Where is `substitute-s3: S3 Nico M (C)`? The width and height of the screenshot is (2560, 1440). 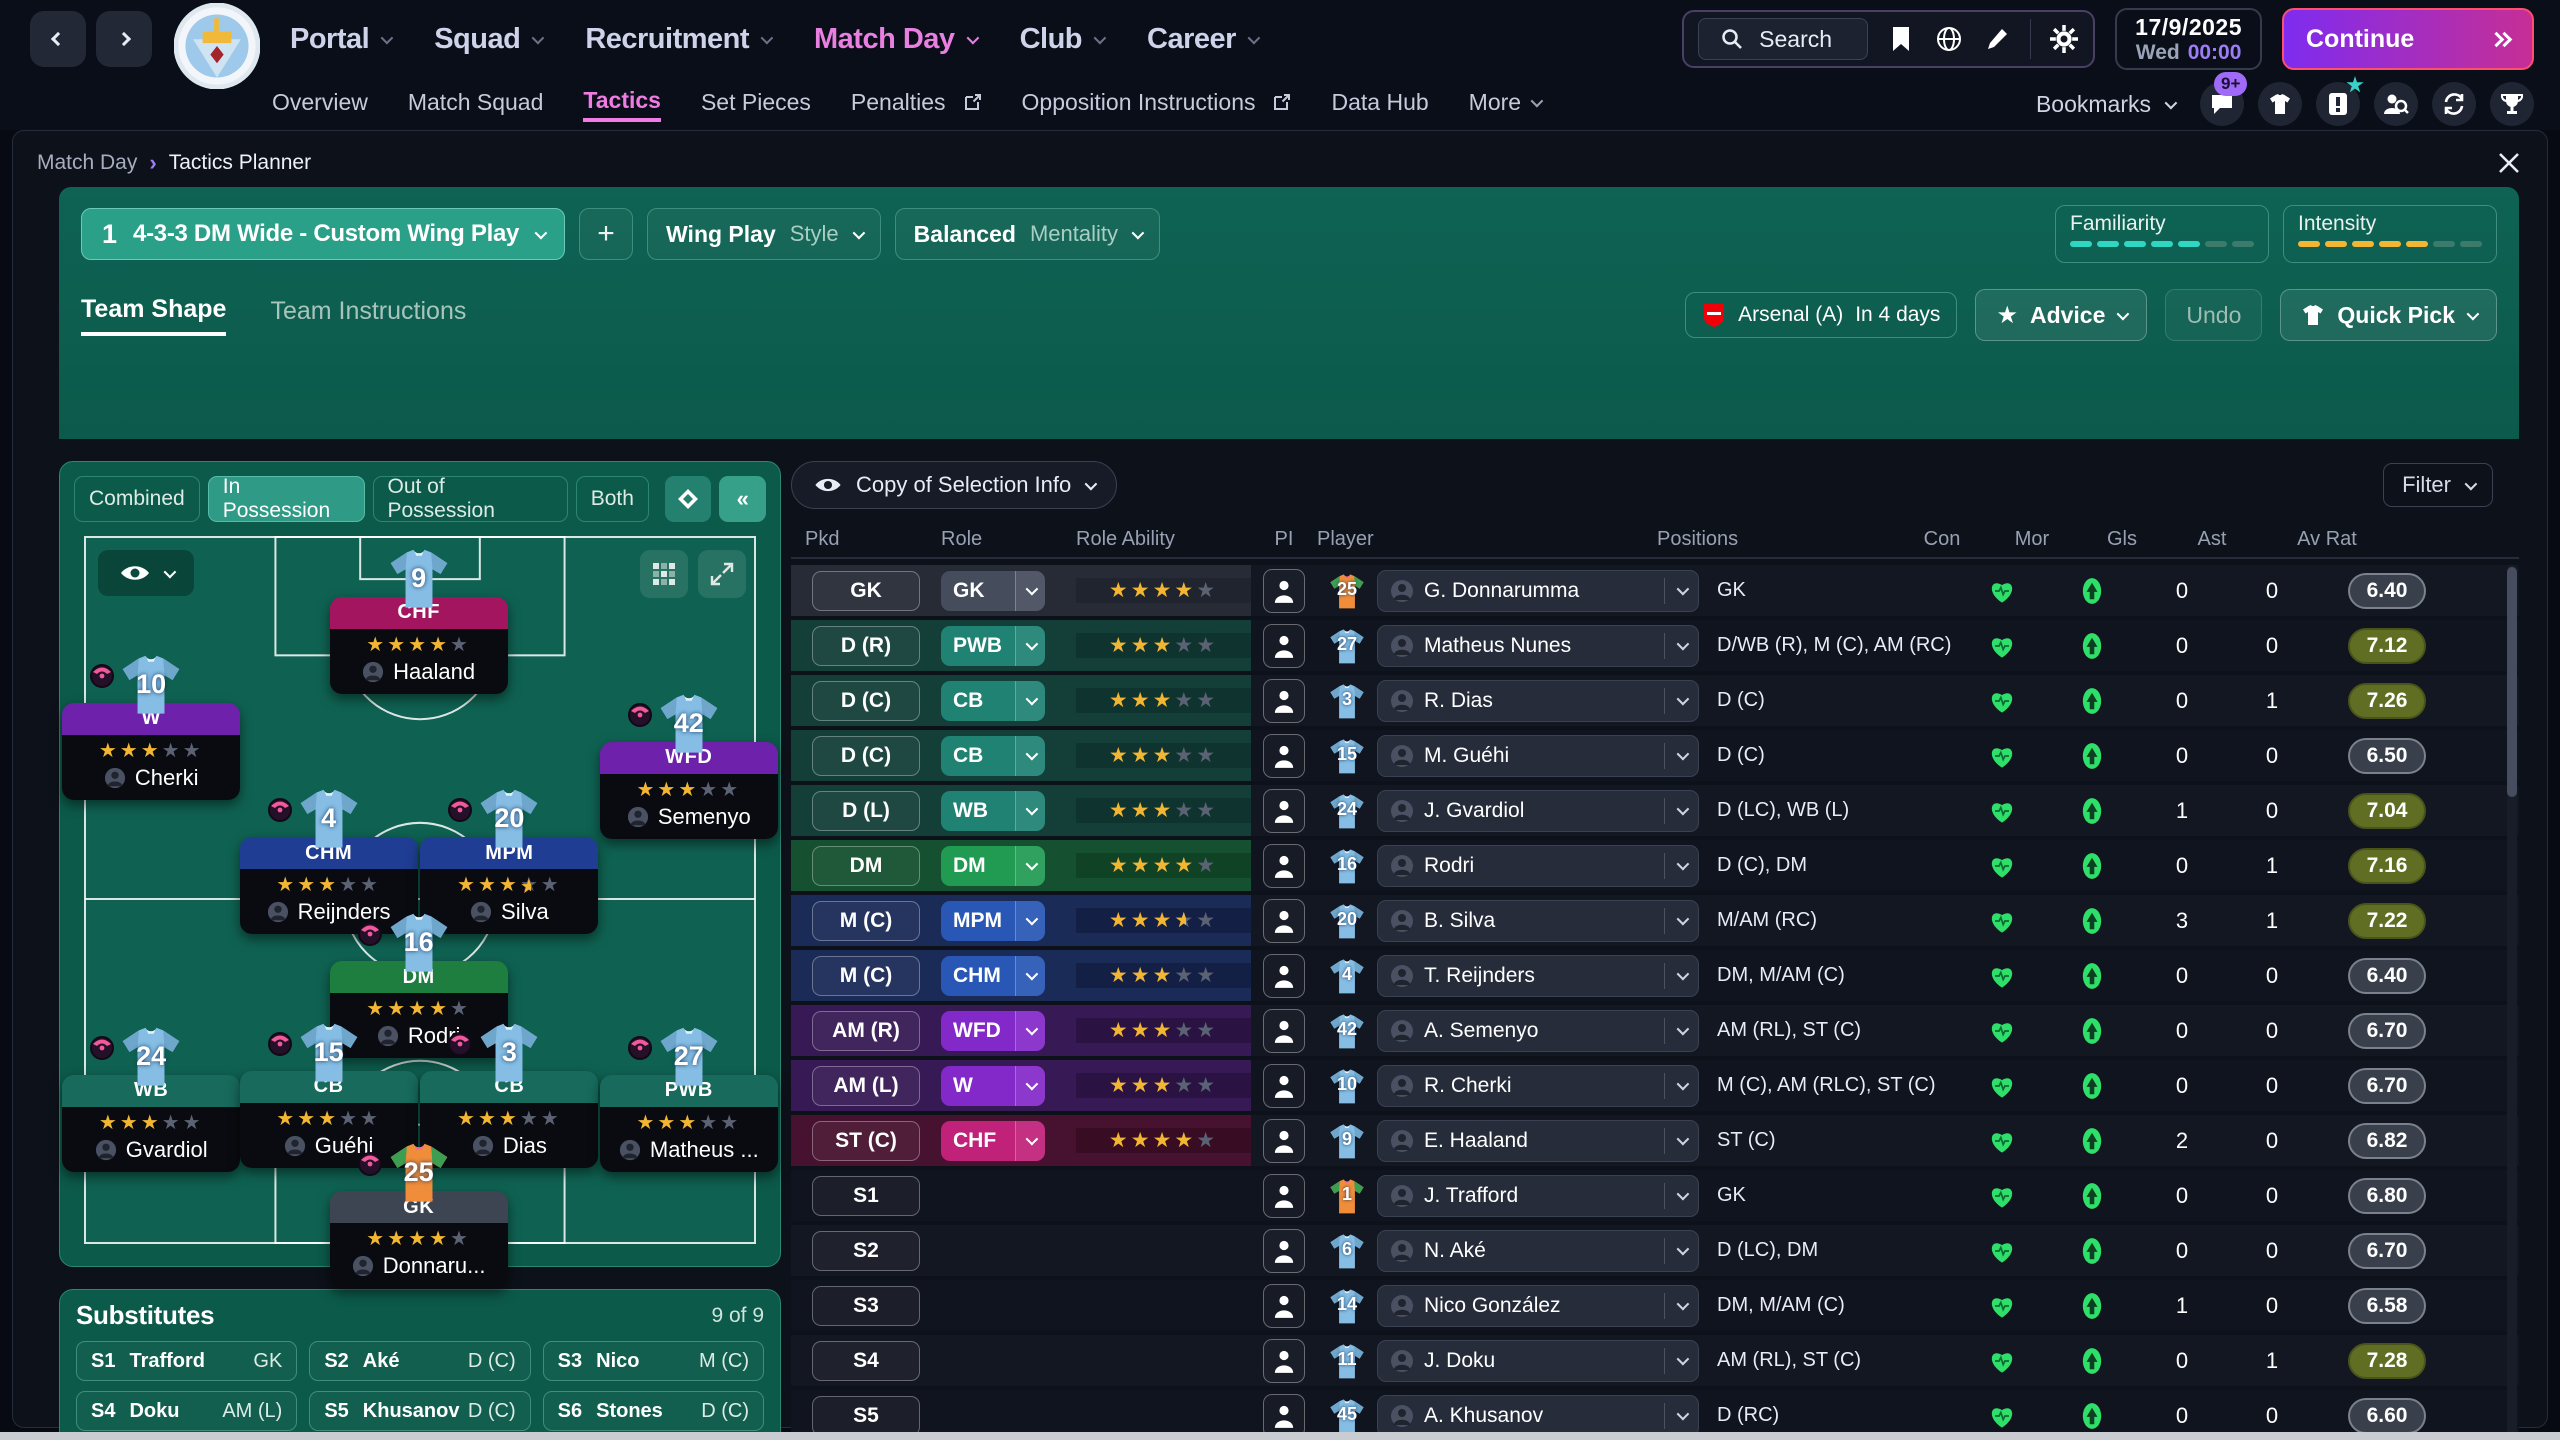 substitute-s3: S3 Nico M (C) is located at coordinates (653, 1361).